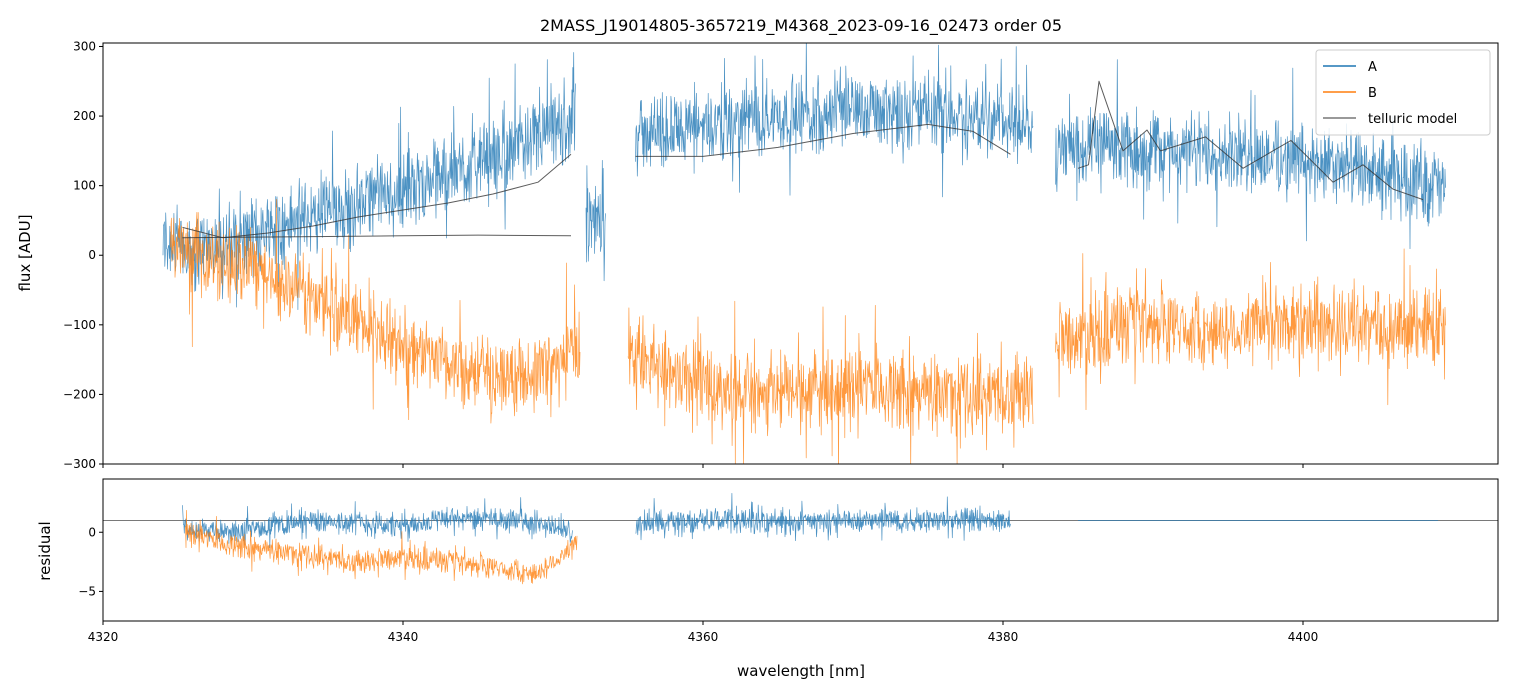 The width and height of the screenshot is (1513, 696). What do you see at coordinates (79, 464) in the screenshot?
I see `top-ytick-label-0: −300` at bounding box center [79, 464].